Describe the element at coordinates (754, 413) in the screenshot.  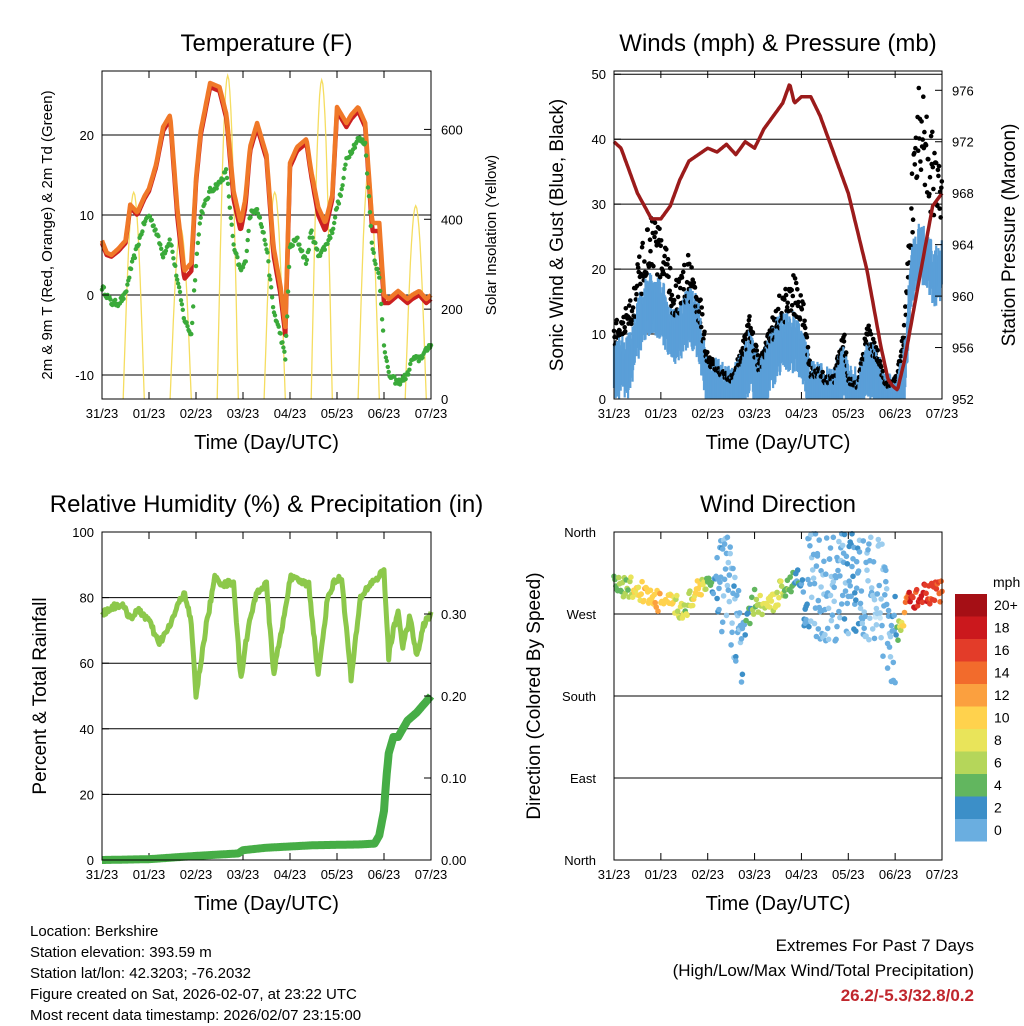
I see `x-tick-label: 03/23` at that location.